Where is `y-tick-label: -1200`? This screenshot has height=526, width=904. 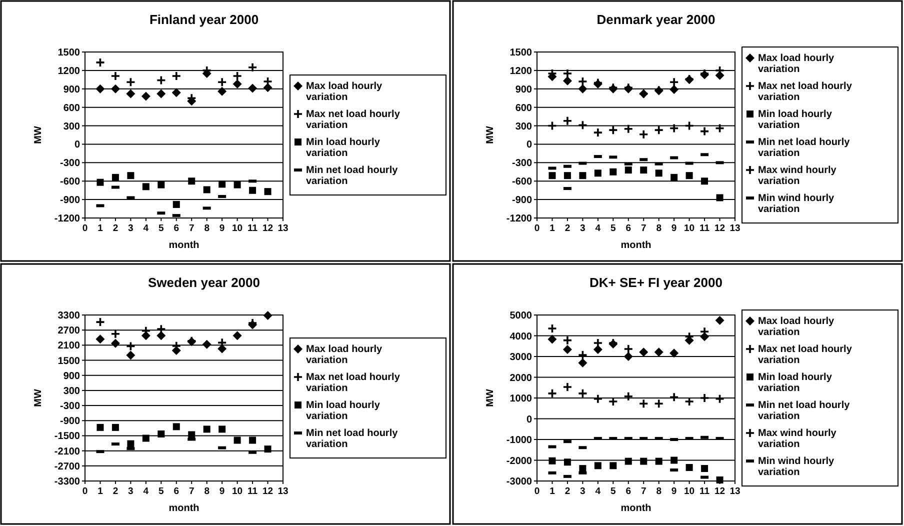
y-tick-label: -1200 is located at coordinates (519, 219).